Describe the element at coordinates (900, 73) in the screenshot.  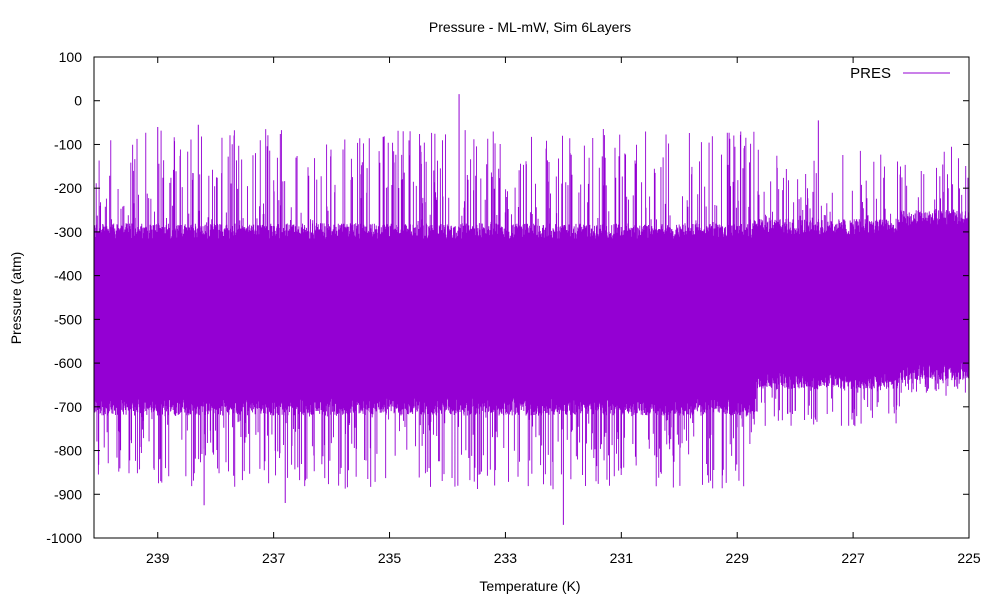
I see `legend: PRES` at that location.